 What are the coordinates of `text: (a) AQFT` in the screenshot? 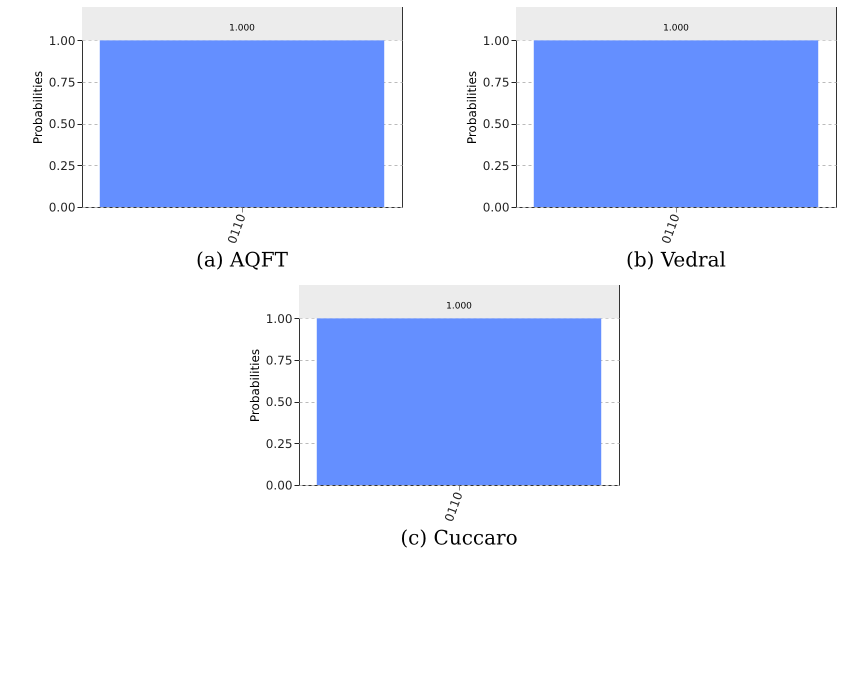 It's located at (242, 260).